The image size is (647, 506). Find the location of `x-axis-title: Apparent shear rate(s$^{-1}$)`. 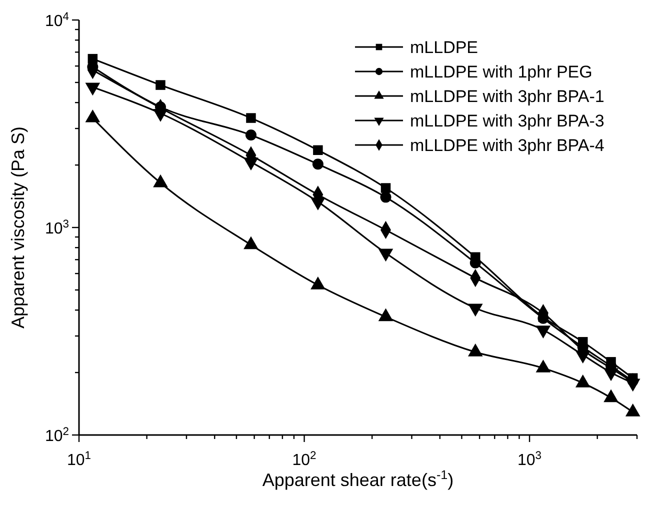

x-axis-title: Apparent shear rate(s$^{-1}$) is located at coordinates (358, 479).